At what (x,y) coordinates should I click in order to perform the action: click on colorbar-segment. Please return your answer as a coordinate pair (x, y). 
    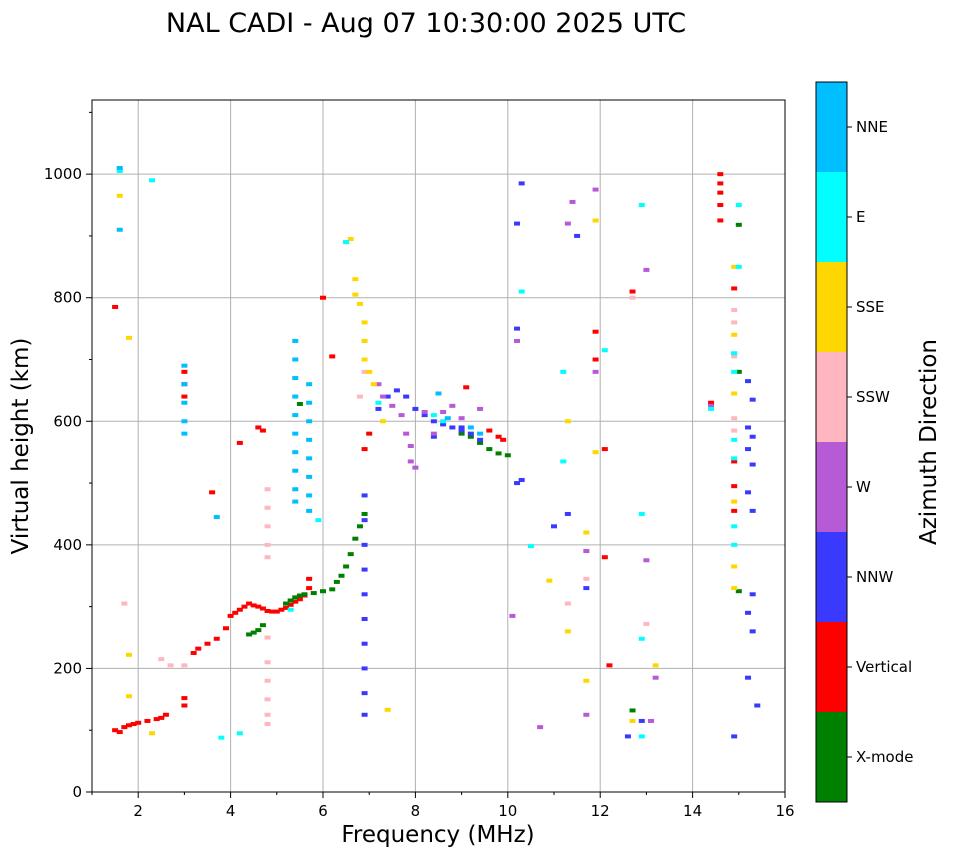
    Looking at the image, I should click on (831, 487).